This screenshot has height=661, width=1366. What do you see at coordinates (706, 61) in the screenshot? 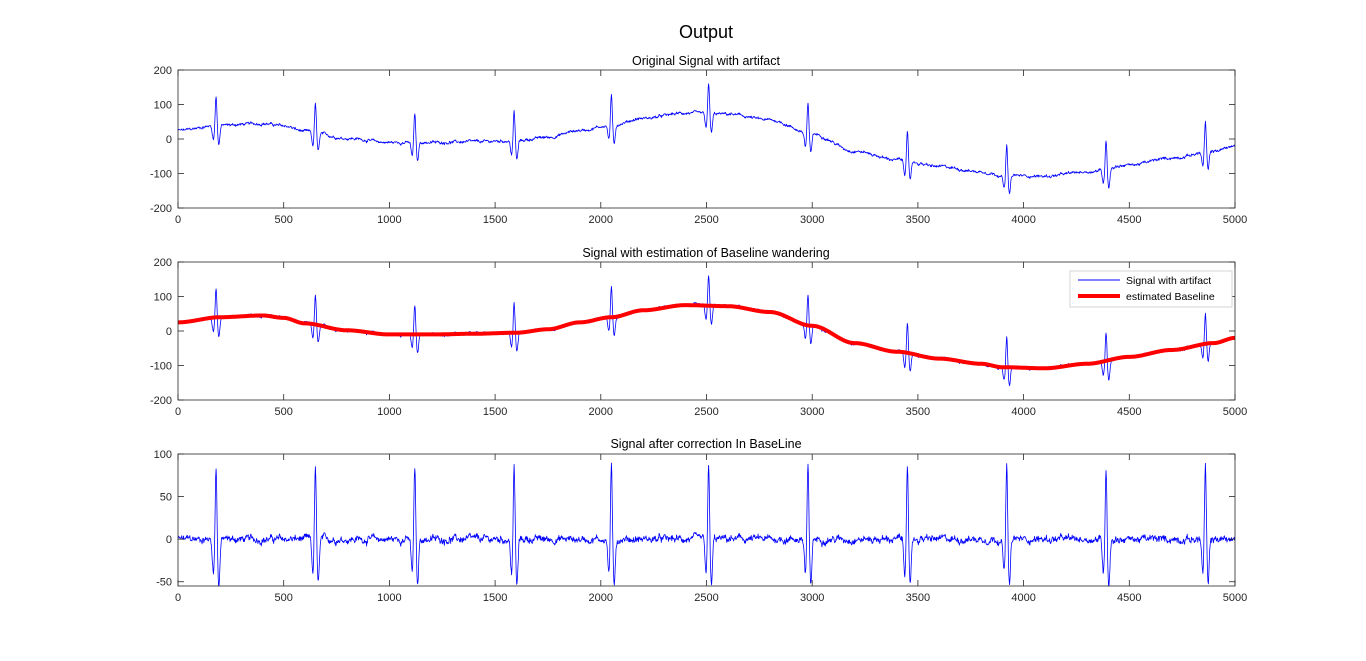
I see `axes-title: Original Signal with artifact` at bounding box center [706, 61].